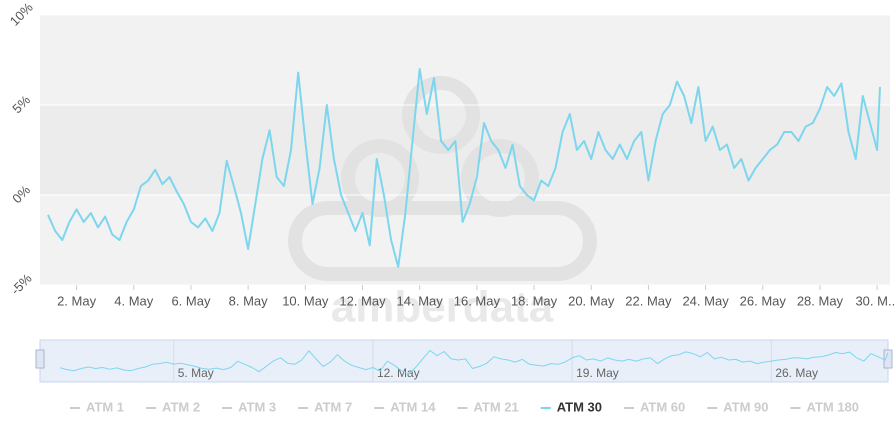  Describe the element at coordinates (662, 406) in the screenshot. I see `legend-item: ATM 60` at that location.